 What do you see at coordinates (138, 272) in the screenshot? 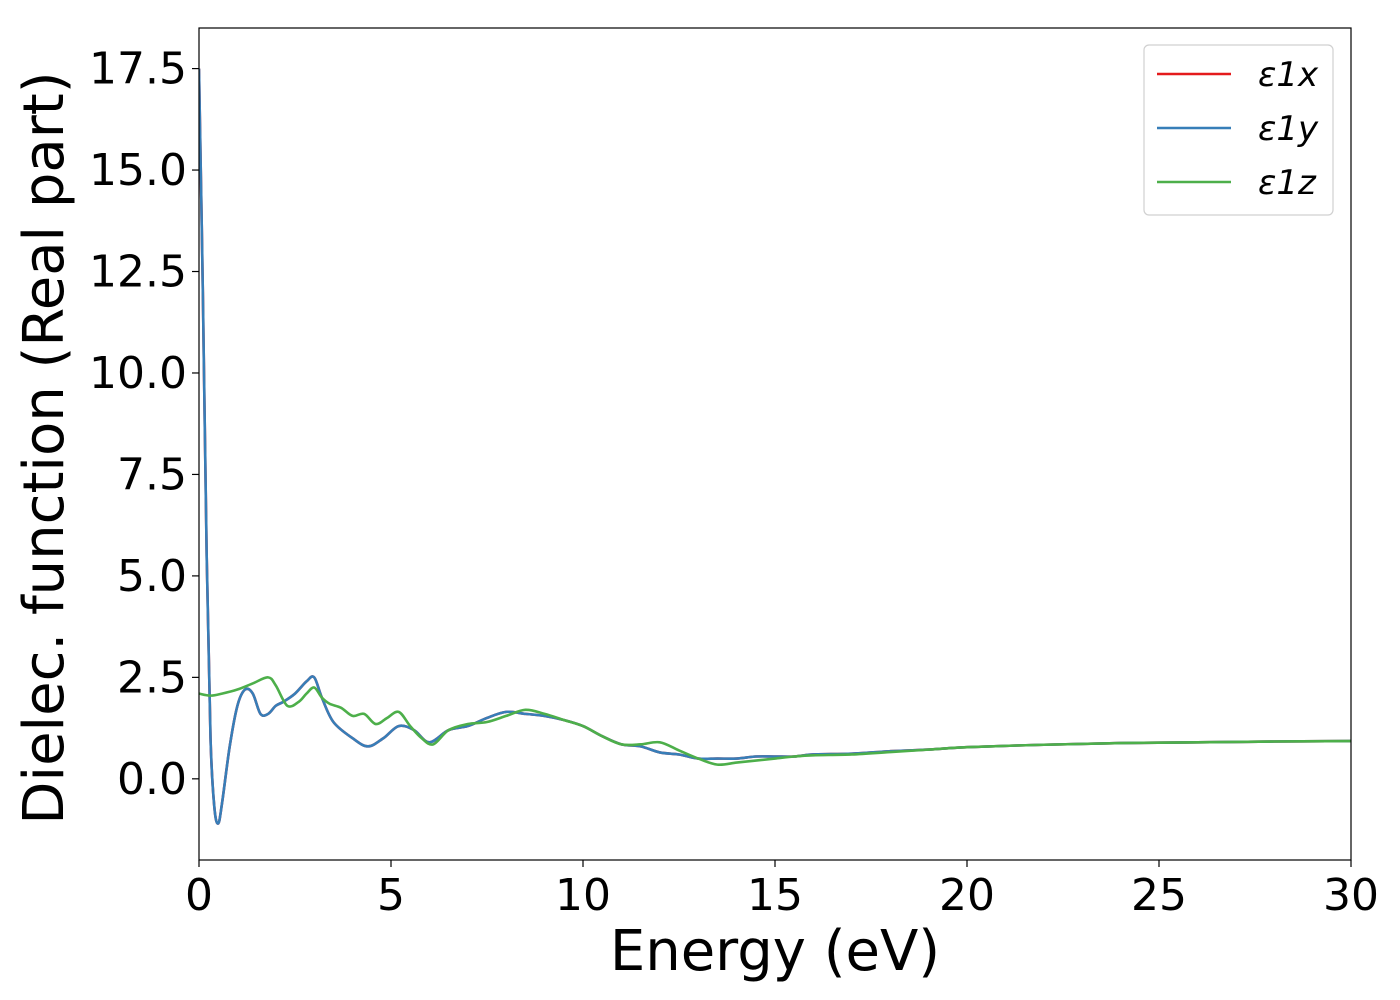
I see `y-tick-label: 12.5` at bounding box center [138, 272].